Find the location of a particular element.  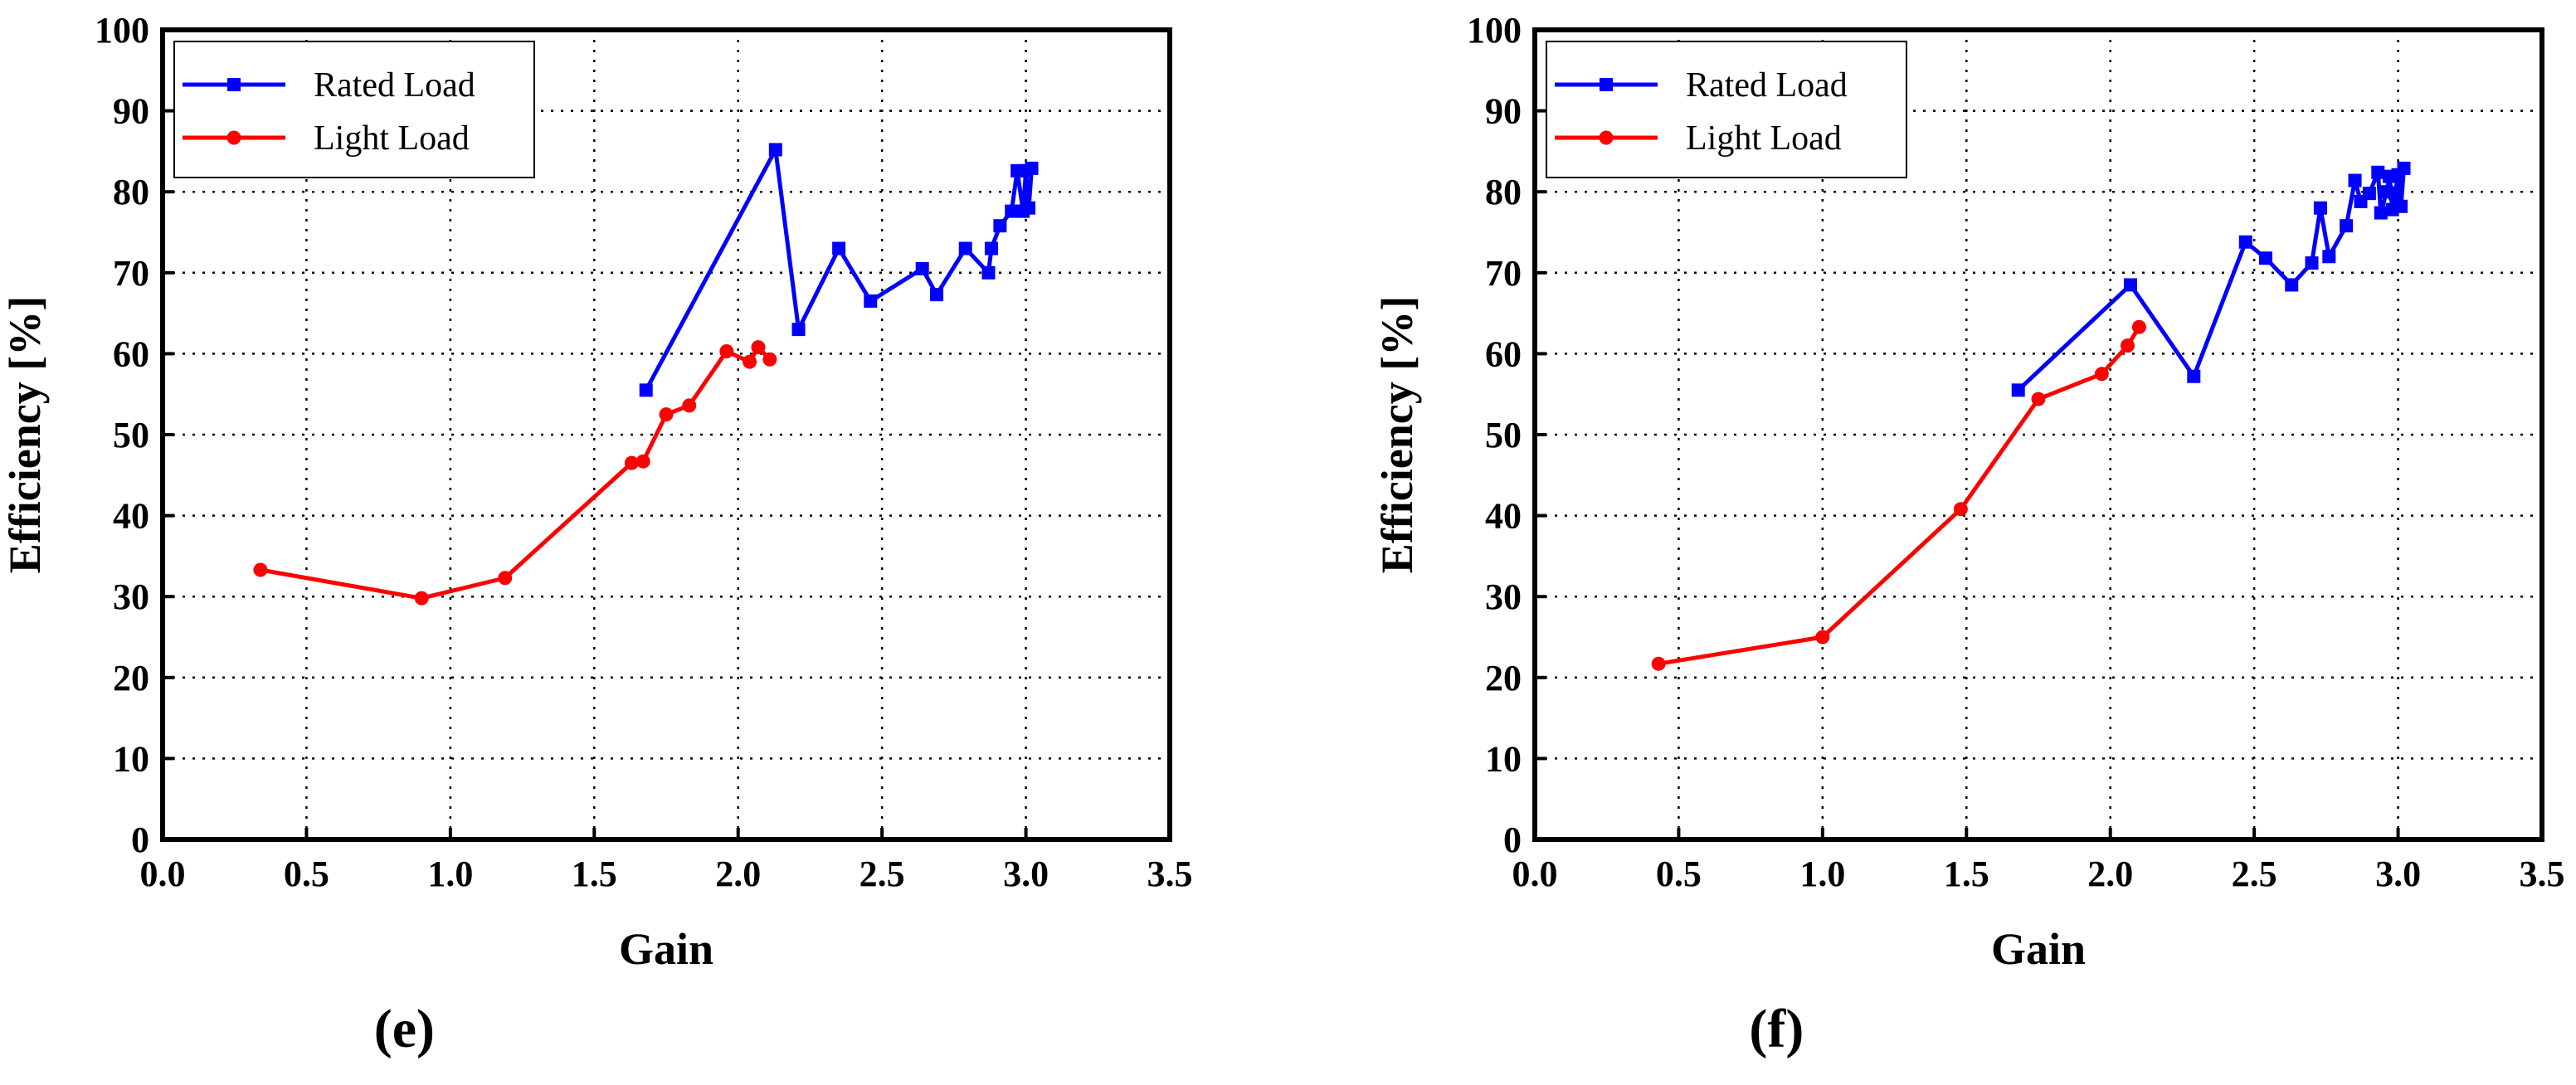

series-rated-load is located at coordinates (2211, 279).